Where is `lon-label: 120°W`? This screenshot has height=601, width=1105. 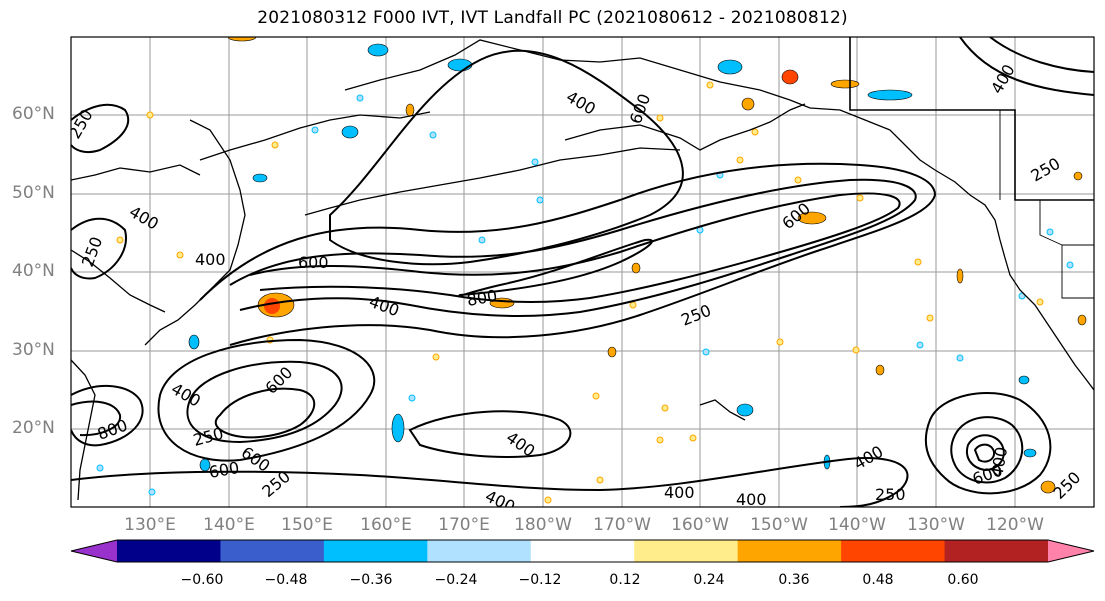 lon-label: 120°W is located at coordinates (1015, 525).